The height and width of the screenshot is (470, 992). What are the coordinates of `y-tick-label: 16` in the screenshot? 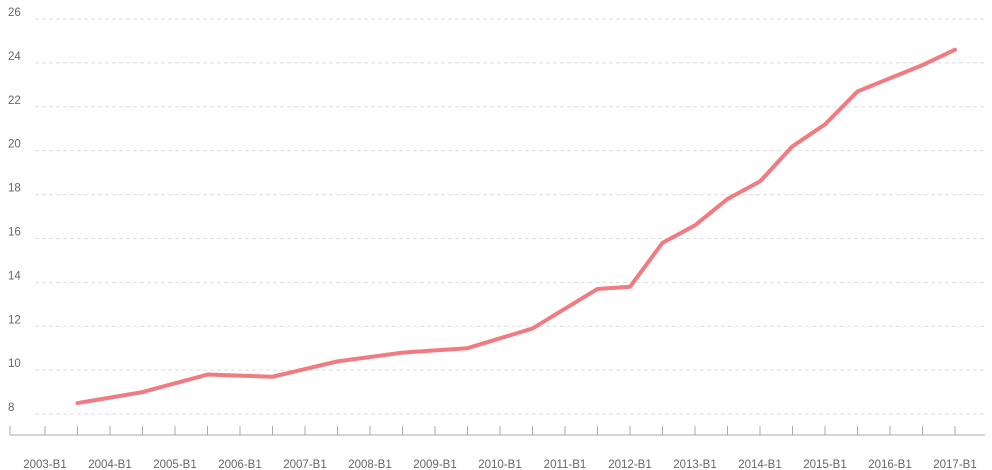 It's located at (14, 233).